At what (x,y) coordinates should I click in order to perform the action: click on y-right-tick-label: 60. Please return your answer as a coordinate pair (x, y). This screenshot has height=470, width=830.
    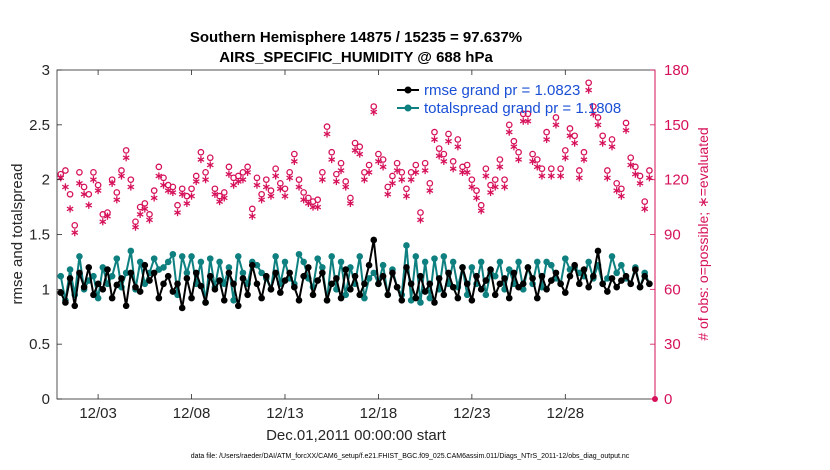
    Looking at the image, I should click on (672, 289).